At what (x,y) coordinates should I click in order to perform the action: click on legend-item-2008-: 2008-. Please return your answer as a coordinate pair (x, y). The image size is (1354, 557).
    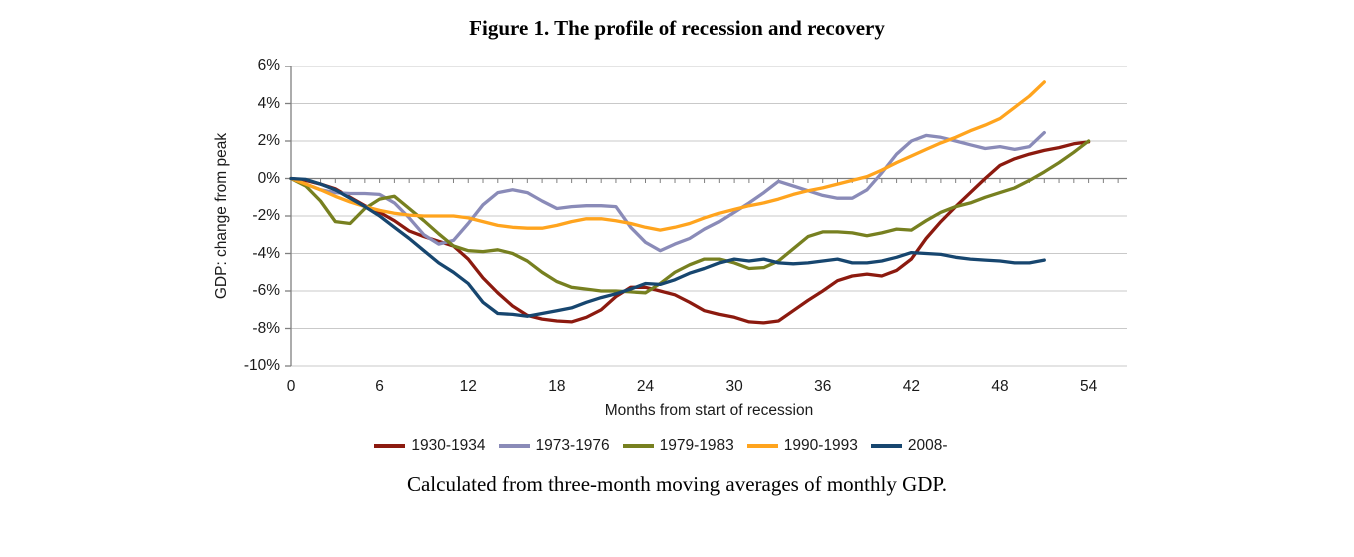
    Looking at the image, I should click on (909, 446).